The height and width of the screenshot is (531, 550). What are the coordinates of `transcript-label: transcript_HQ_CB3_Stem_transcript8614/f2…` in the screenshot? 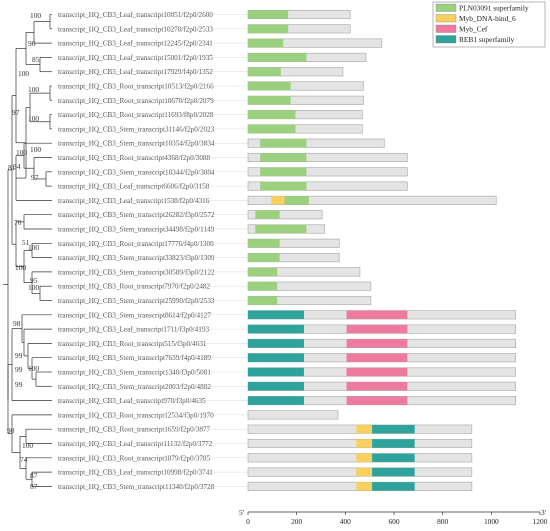 It's located at (134, 315).